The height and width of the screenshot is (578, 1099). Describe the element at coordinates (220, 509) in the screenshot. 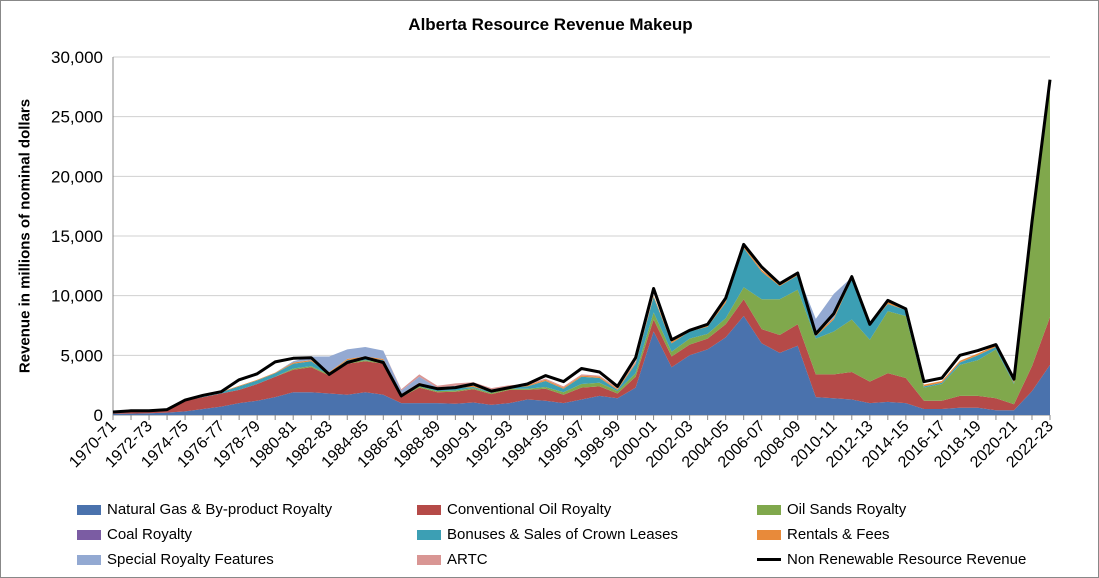

I see `legend-label: Natural Gas & By-product Royalty` at that location.